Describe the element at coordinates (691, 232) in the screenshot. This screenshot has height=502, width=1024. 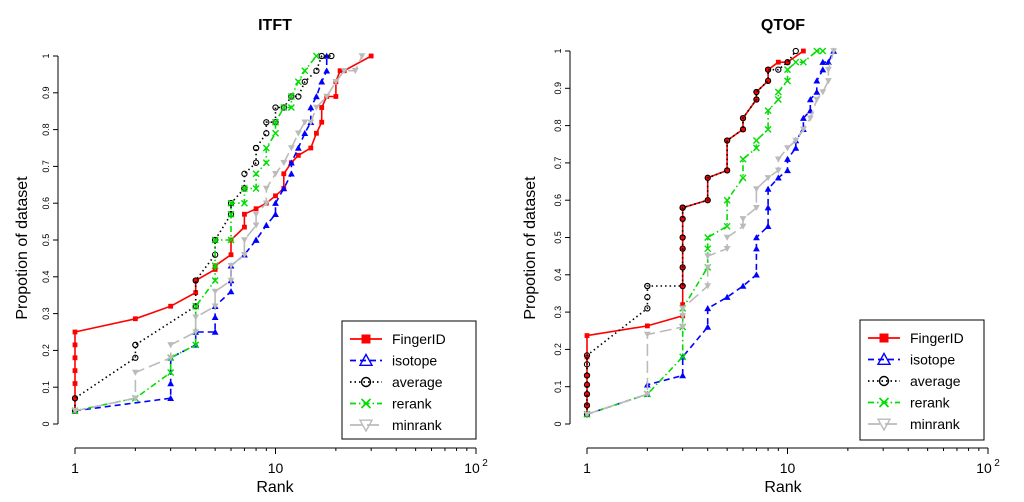
I see `series-line` at that location.